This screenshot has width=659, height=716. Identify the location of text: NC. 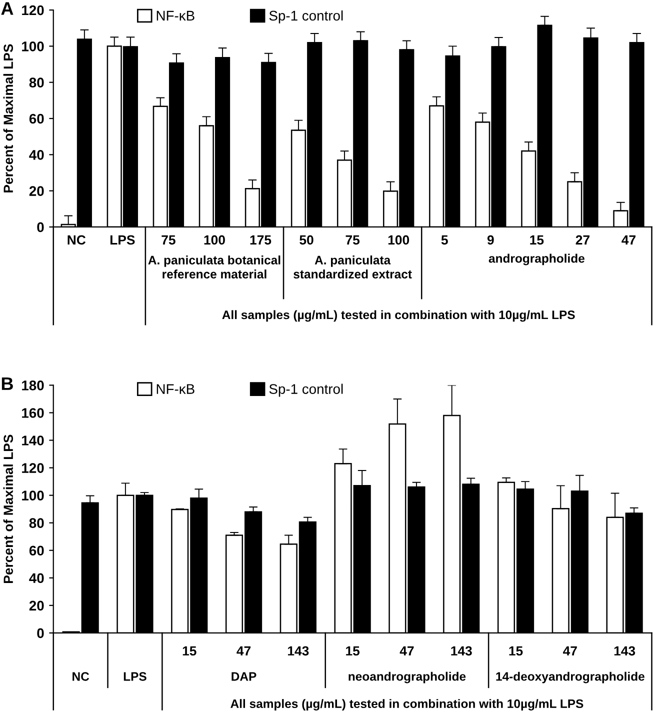
(81, 676).